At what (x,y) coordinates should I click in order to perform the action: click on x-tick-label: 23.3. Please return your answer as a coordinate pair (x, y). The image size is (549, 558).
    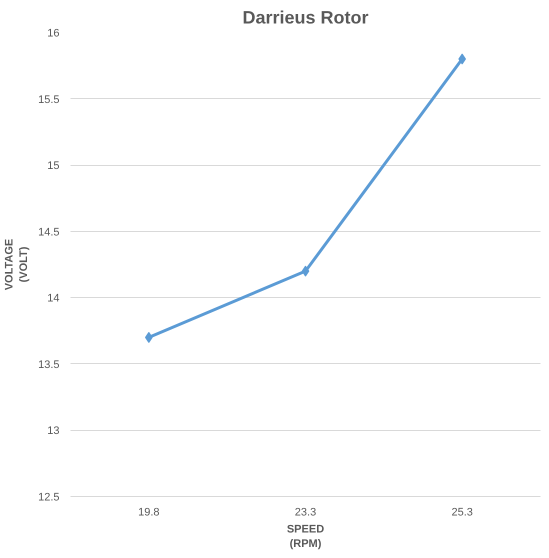
    Looking at the image, I should click on (305, 512).